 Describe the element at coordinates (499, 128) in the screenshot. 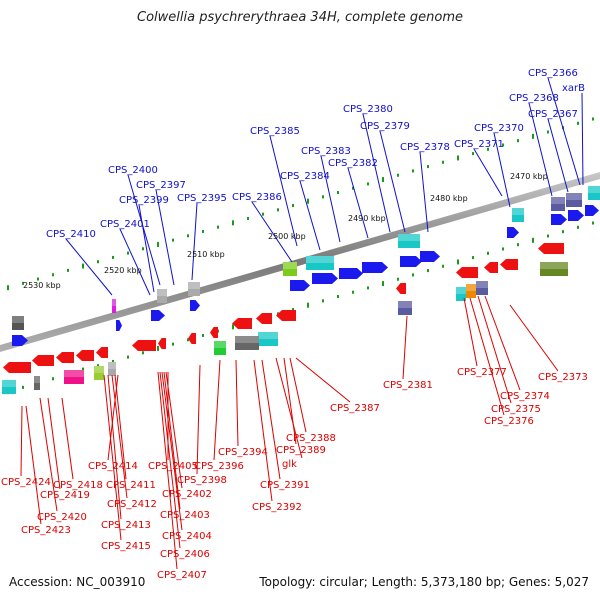

I see `forward-gene-label: CPS_2370` at that location.